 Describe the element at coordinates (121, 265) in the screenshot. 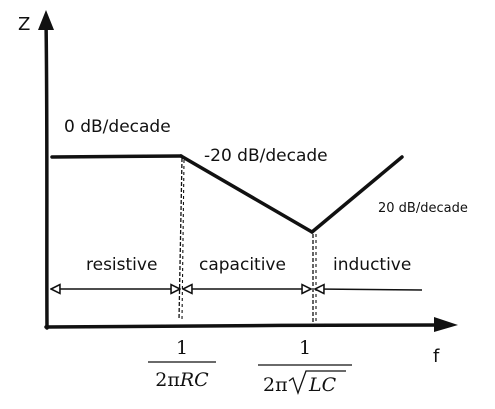

I see `region-label-resistive: resistive` at that location.